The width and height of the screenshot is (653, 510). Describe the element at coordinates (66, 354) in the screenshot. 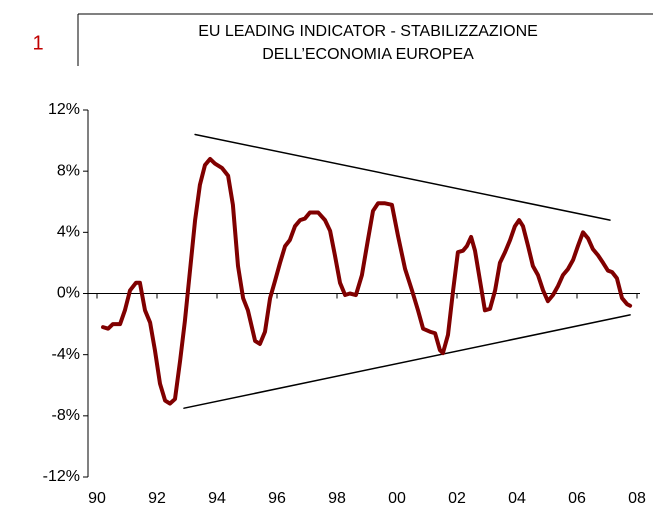

I see `y-tick-label: -4%` at that location.